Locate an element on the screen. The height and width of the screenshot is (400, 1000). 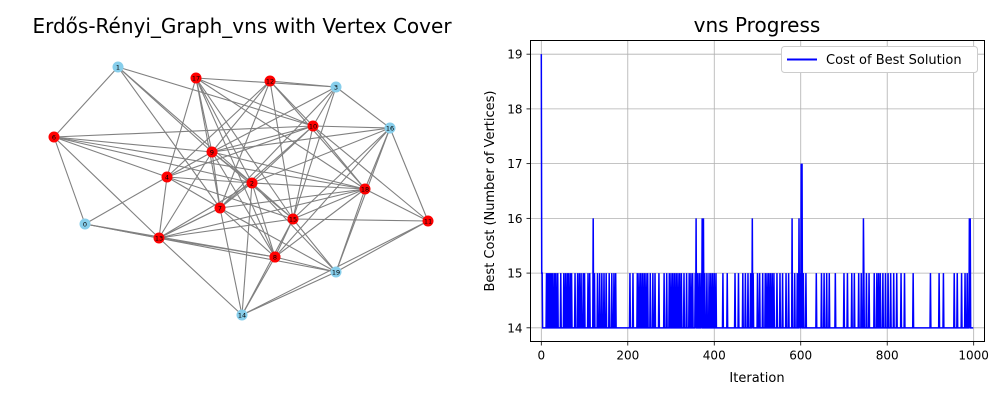
legend-box is located at coordinates (879, 59).